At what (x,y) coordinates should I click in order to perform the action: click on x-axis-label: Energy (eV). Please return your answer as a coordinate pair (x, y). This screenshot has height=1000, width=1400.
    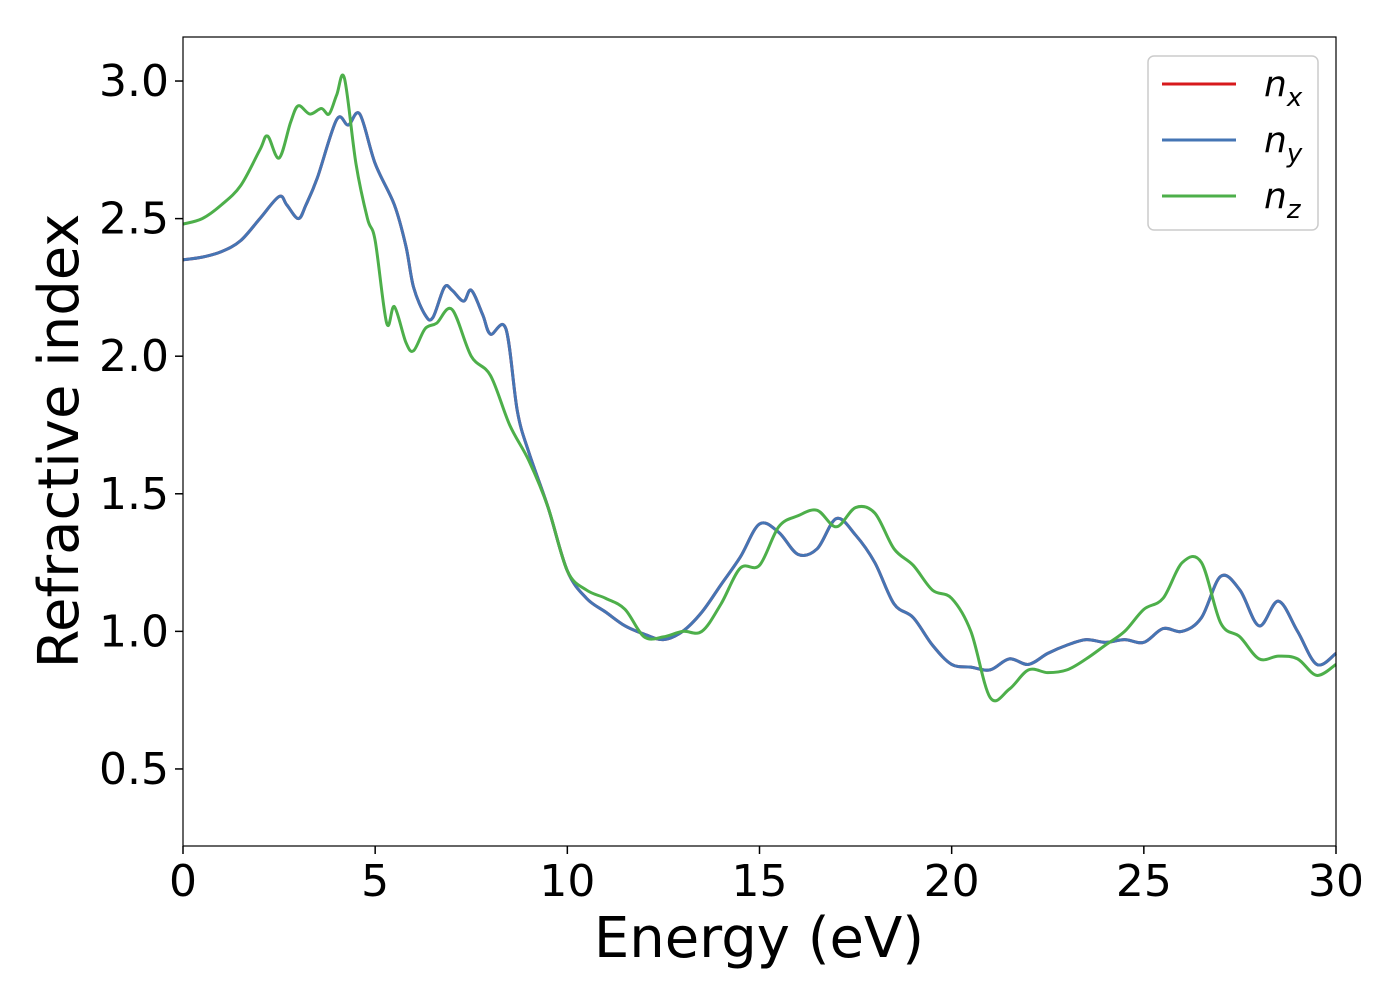
    Looking at the image, I should click on (759, 938).